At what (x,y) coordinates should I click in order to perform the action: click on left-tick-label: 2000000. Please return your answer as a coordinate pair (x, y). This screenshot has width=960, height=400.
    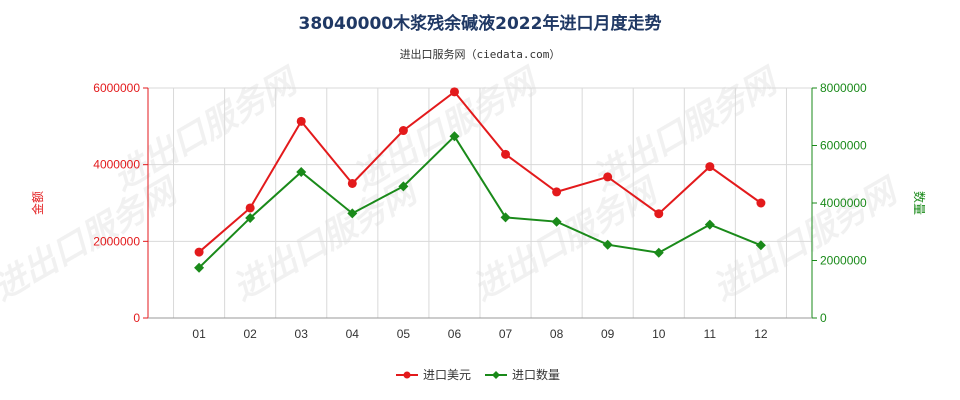
    Looking at the image, I should click on (116, 241).